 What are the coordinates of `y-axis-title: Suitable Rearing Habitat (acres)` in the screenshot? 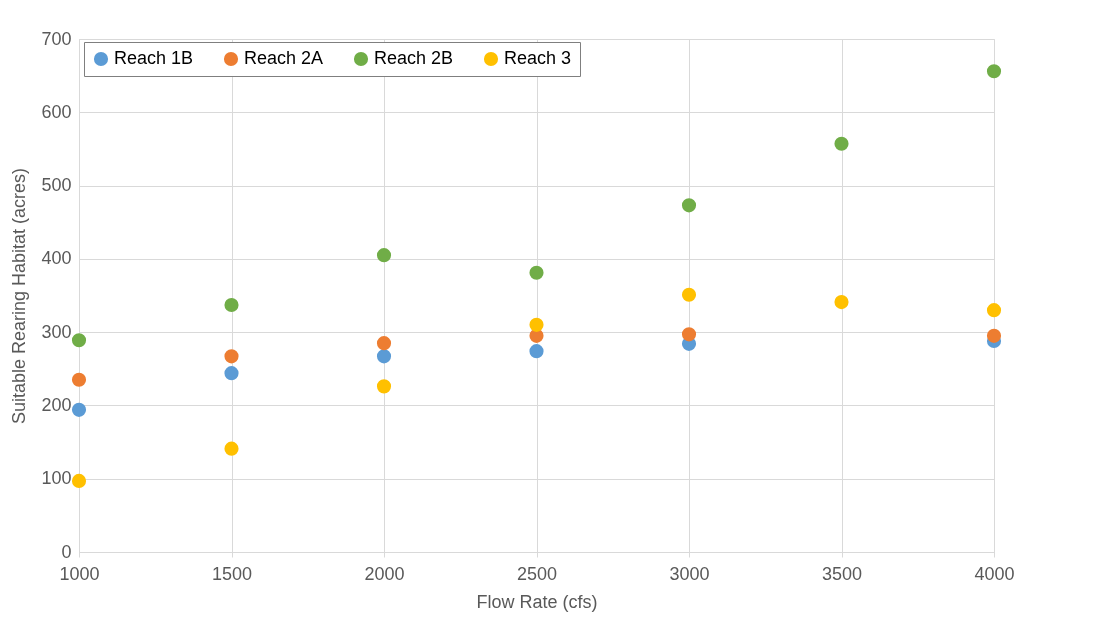 It's located at (19, 296).